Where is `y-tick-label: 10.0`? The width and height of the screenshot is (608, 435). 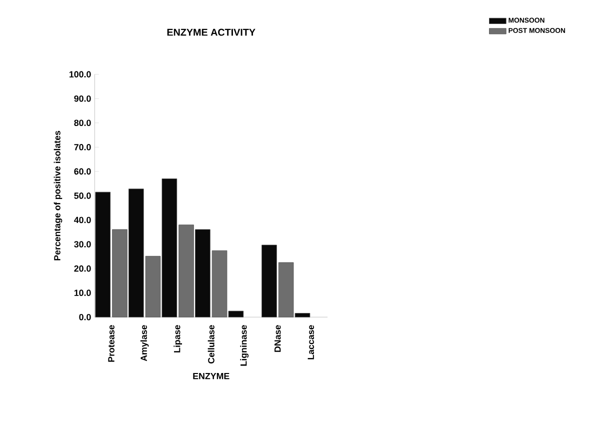
y-tick-label: 10.0 is located at coordinates (82, 293).